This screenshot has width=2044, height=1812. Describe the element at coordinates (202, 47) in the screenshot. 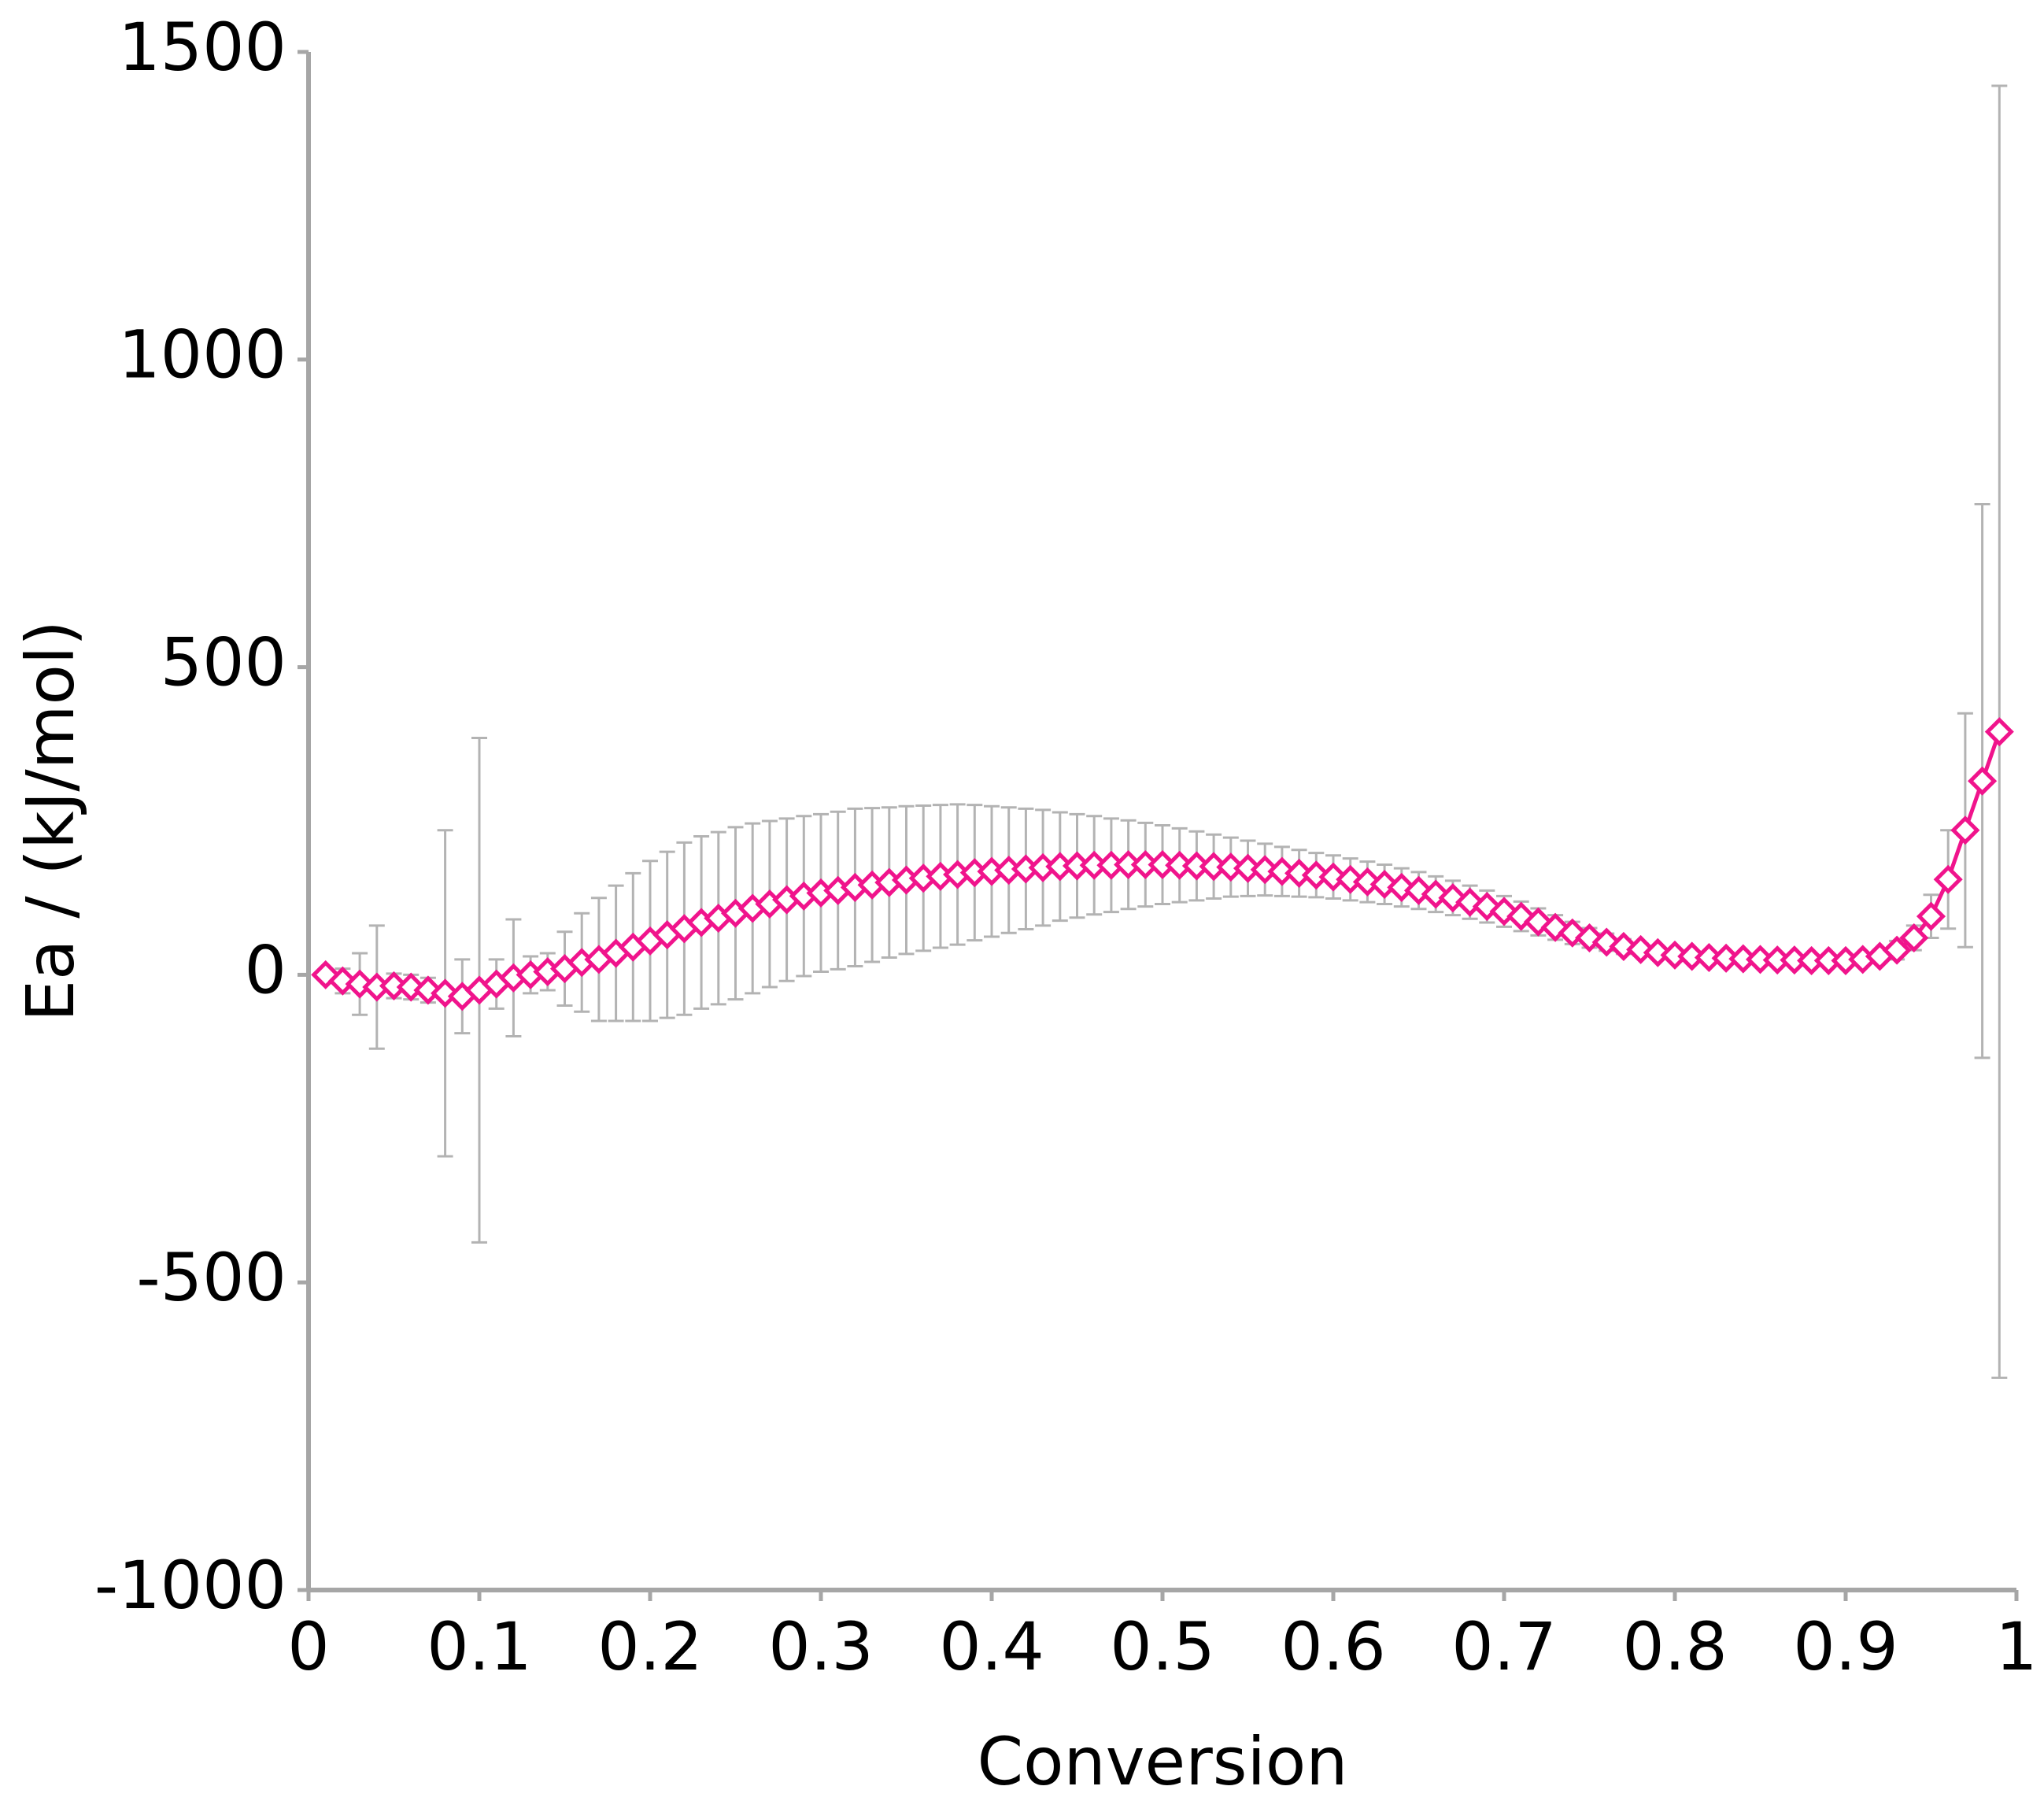

I see `y-tick-label: 1500` at that location.